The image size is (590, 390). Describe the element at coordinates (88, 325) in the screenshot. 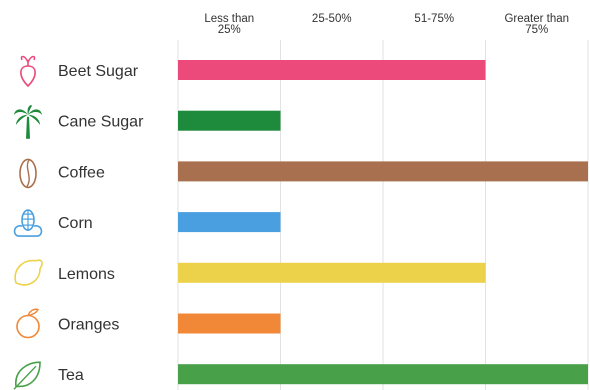

I see `category-label: Oranges` at that location.